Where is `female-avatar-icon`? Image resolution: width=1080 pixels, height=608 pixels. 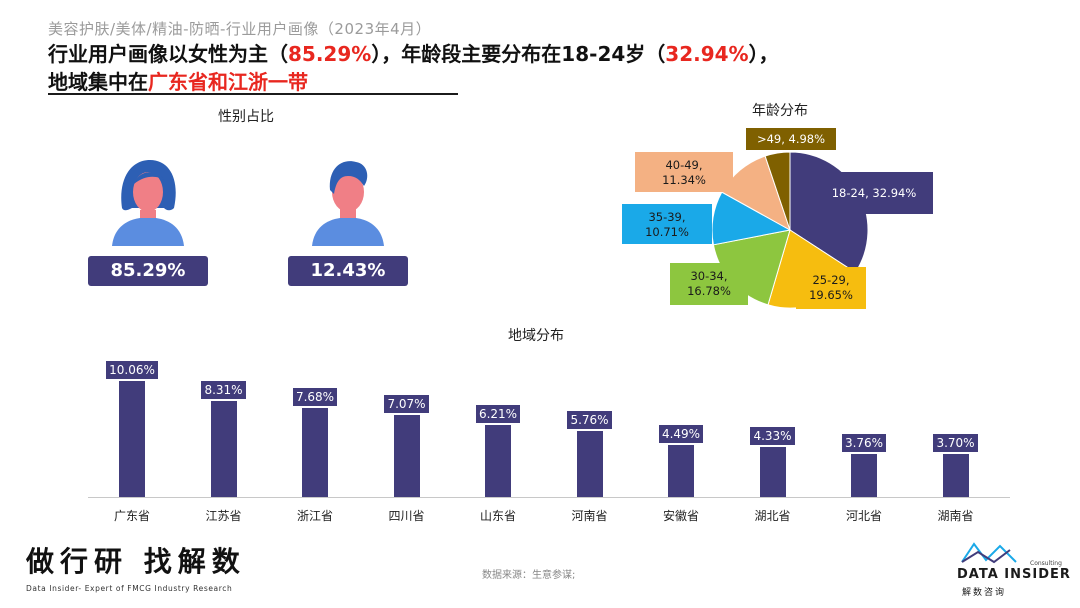 female-avatar-icon is located at coordinates (148, 198).